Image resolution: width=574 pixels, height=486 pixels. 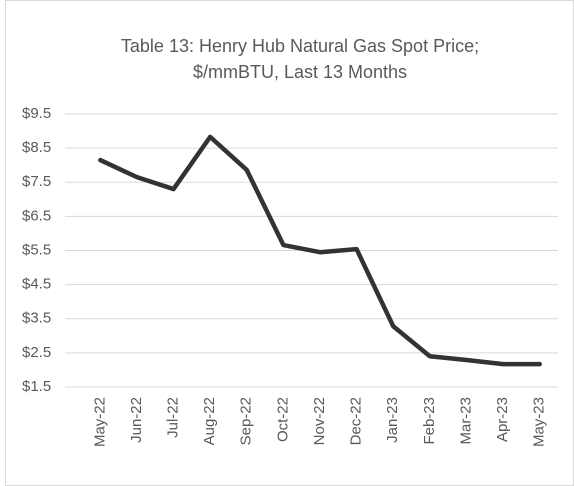 I want to click on x-tick-label: Feb-23, so click(x=429, y=421).